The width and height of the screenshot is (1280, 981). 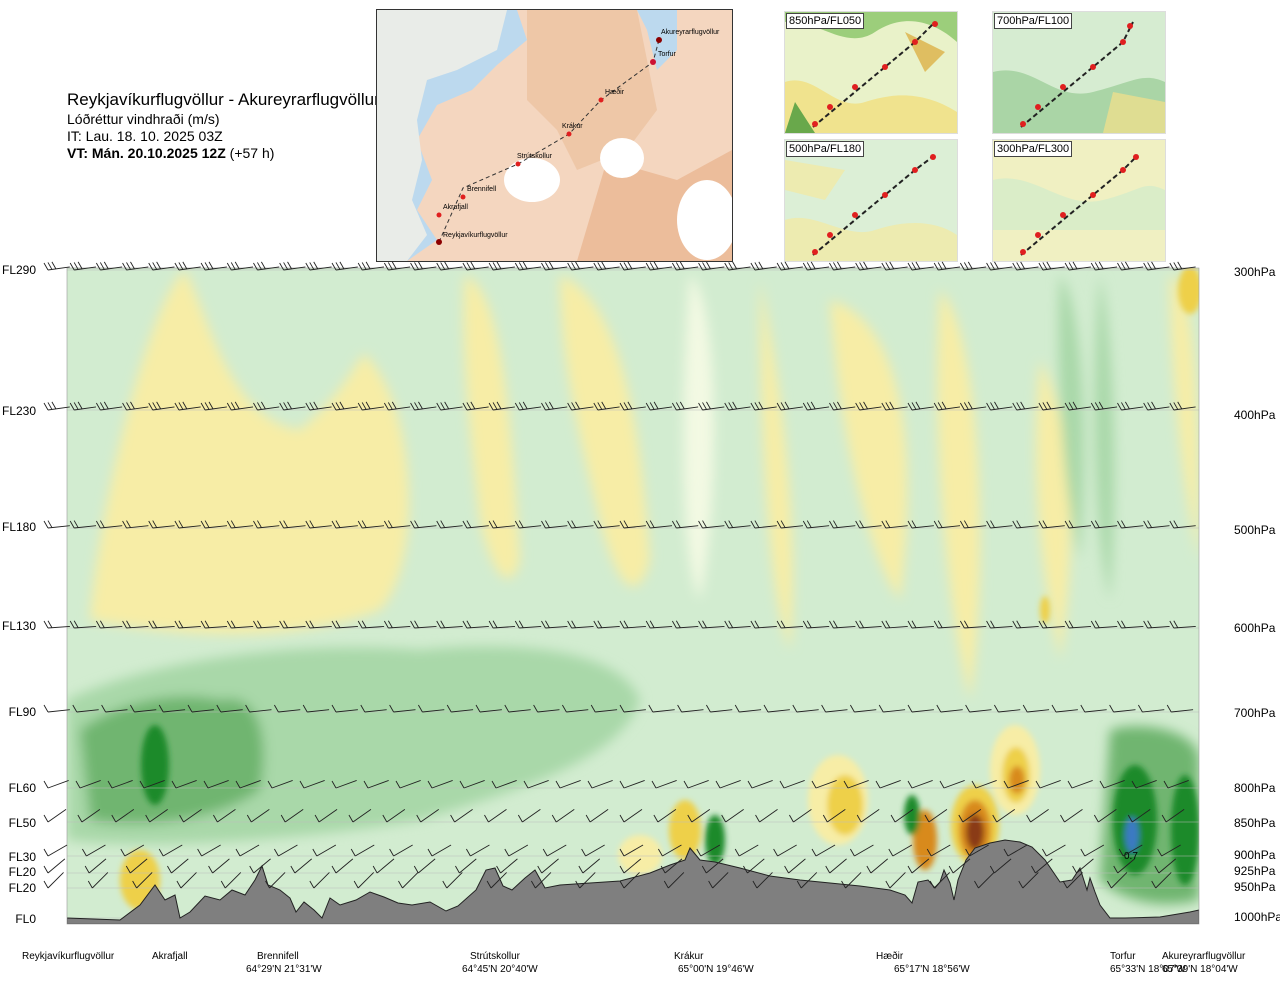 I want to click on waypoint-haedir-coords: 65°17'N 18°56'W, so click(x=932, y=969).